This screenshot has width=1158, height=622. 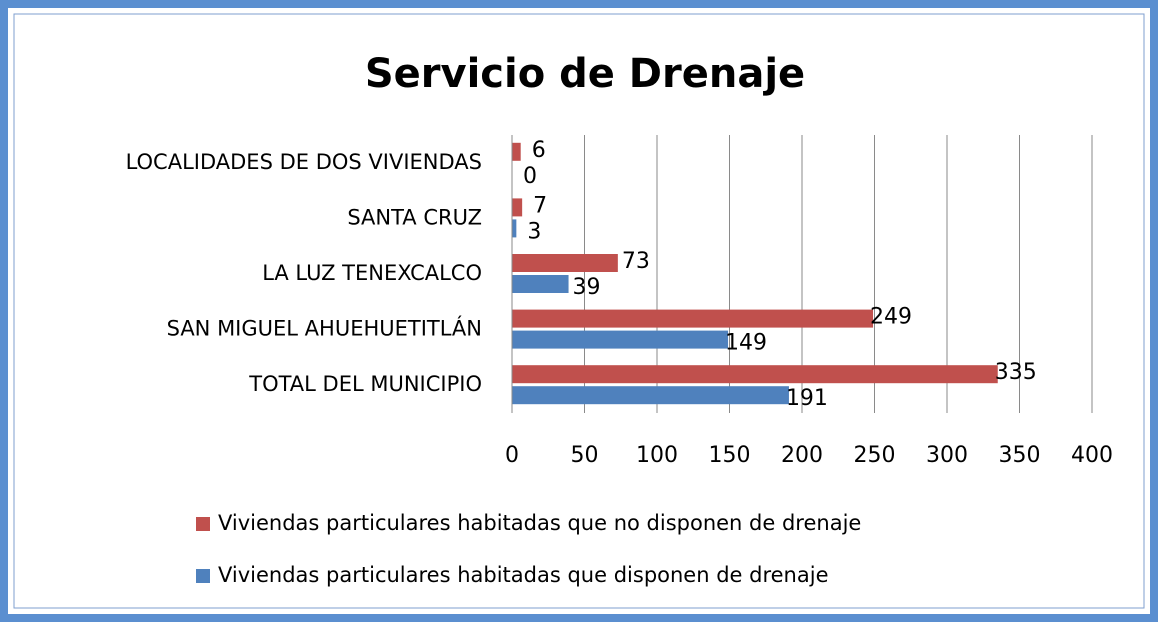 What do you see at coordinates (534, 231) in the screenshot?
I see `data-label: 3` at bounding box center [534, 231].